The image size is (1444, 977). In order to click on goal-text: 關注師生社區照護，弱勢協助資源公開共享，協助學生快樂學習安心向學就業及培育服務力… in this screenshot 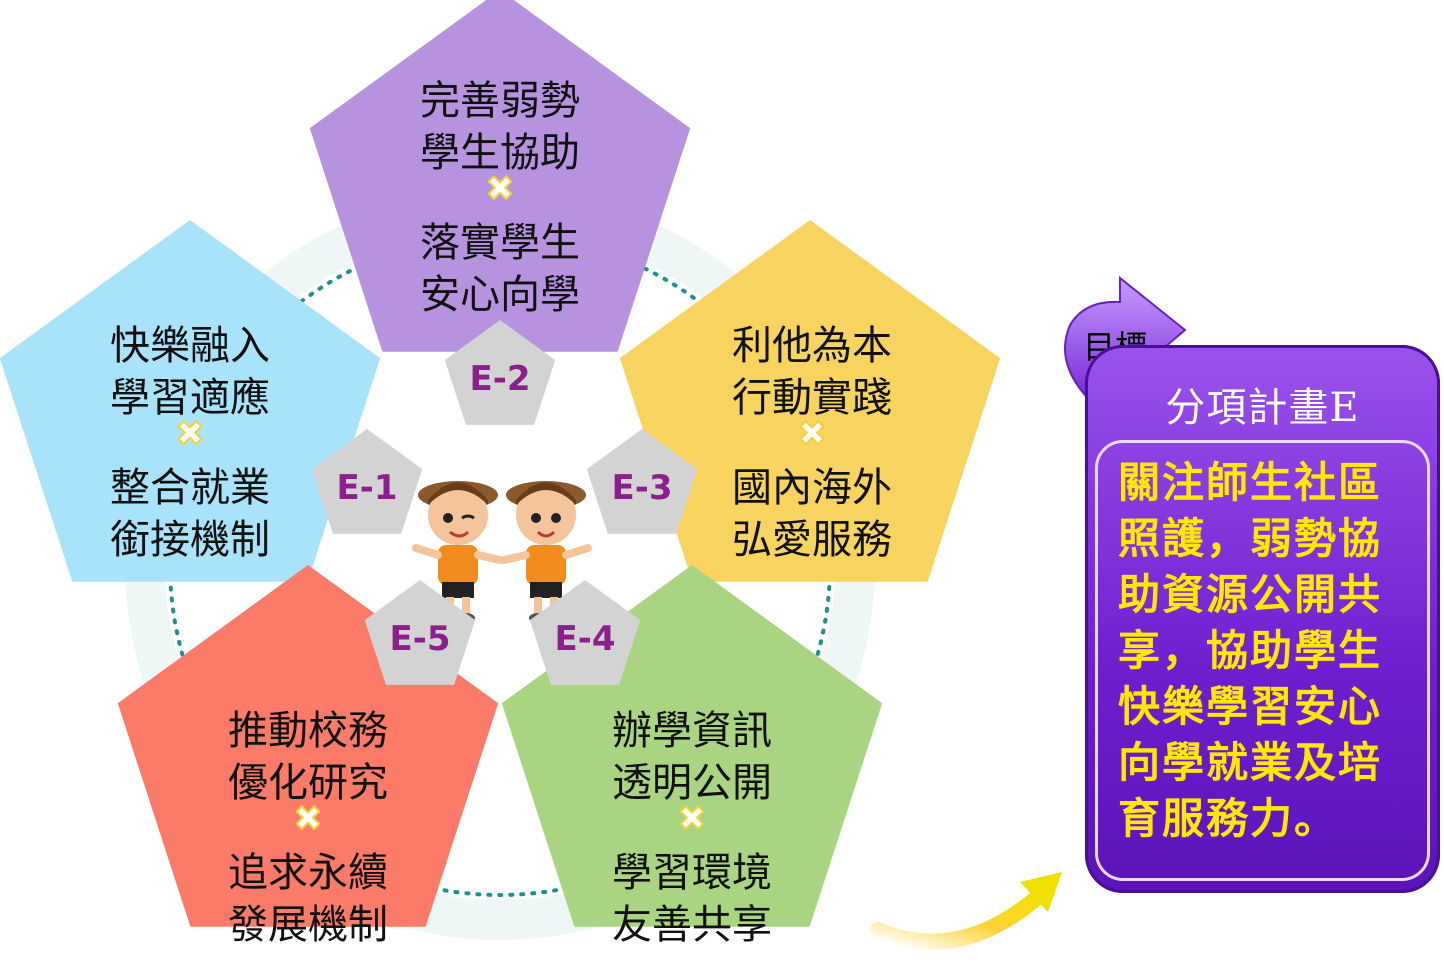, I will do `click(1250, 650)`.